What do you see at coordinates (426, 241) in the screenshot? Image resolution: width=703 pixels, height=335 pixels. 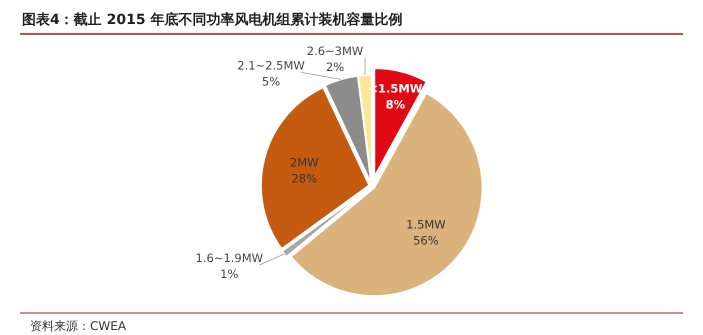 I see `data-label: 56%` at bounding box center [426, 241].